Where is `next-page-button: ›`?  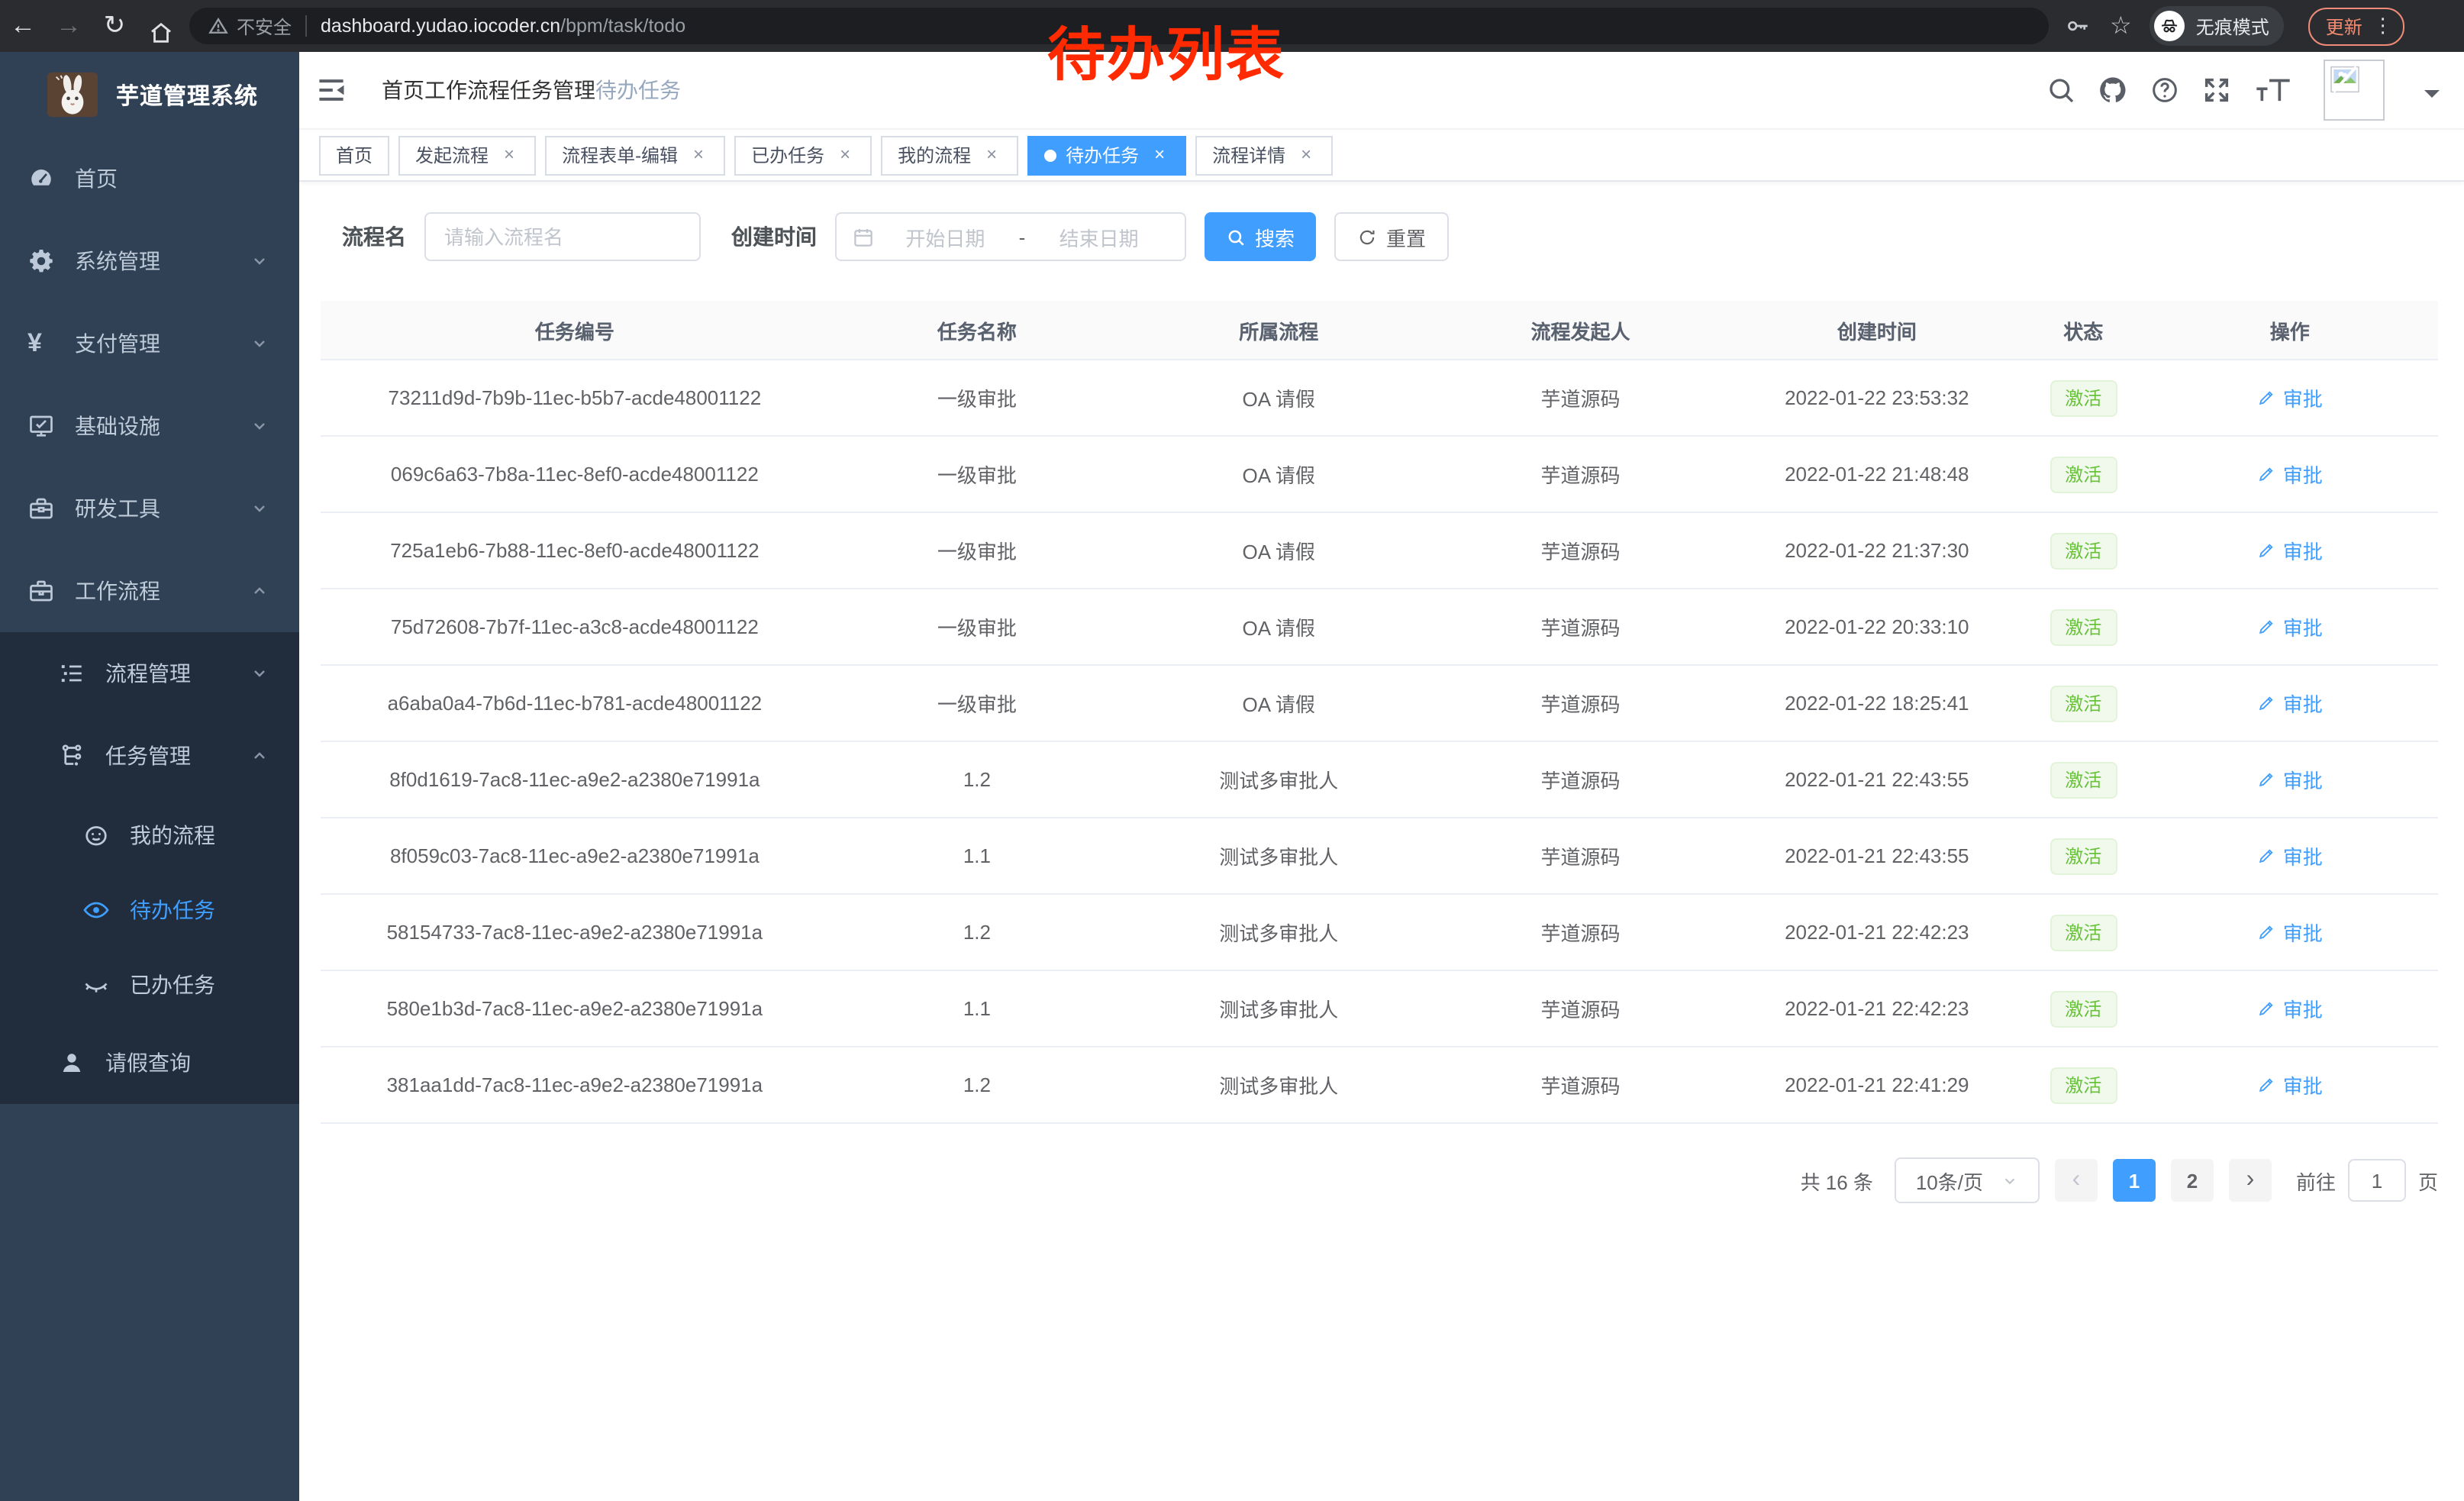 next-page-button: › is located at coordinates (2250, 1180).